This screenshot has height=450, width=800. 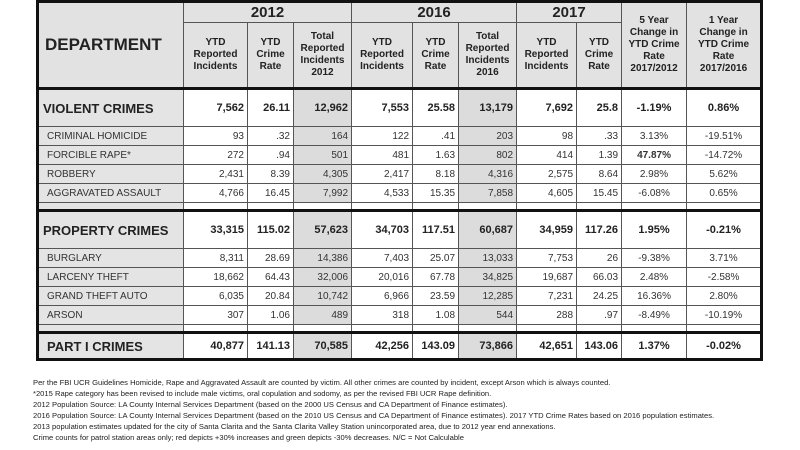 What do you see at coordinates (215, 155) in the screenshot?
I see `table-cell: 272` at bounding box center [215, 155].